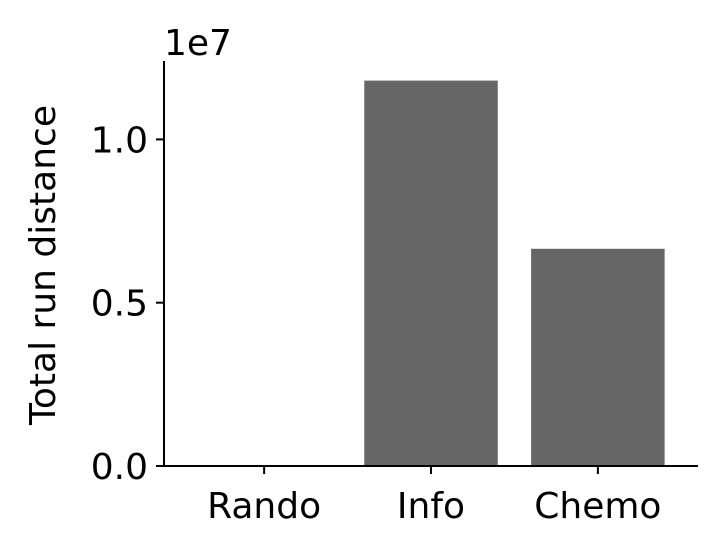 The height and width of the screenshot is (548, 718). Describe the element at coordinates (198, 43) in the screenshot. I see `y-offset-label: 1e7` at that location.